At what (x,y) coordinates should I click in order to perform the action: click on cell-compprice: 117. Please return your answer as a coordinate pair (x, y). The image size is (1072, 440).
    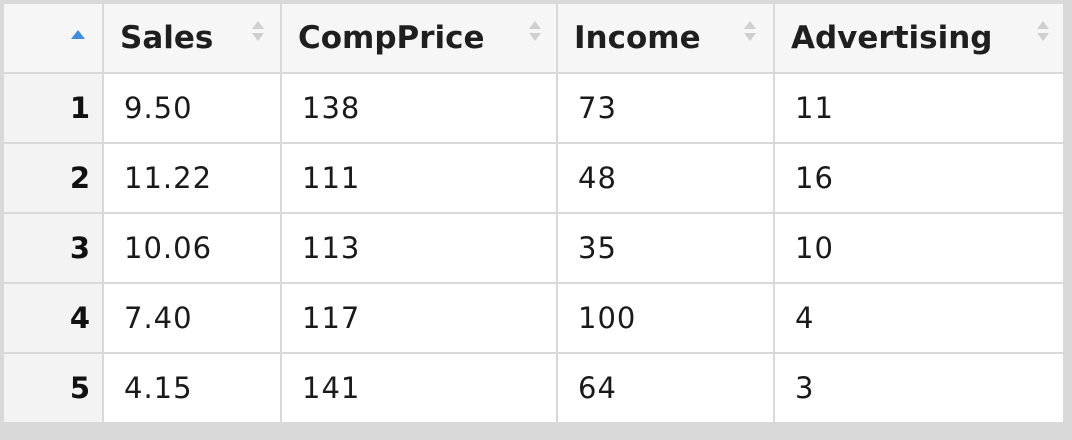
    Looking at the image, I should click on (419, 318).